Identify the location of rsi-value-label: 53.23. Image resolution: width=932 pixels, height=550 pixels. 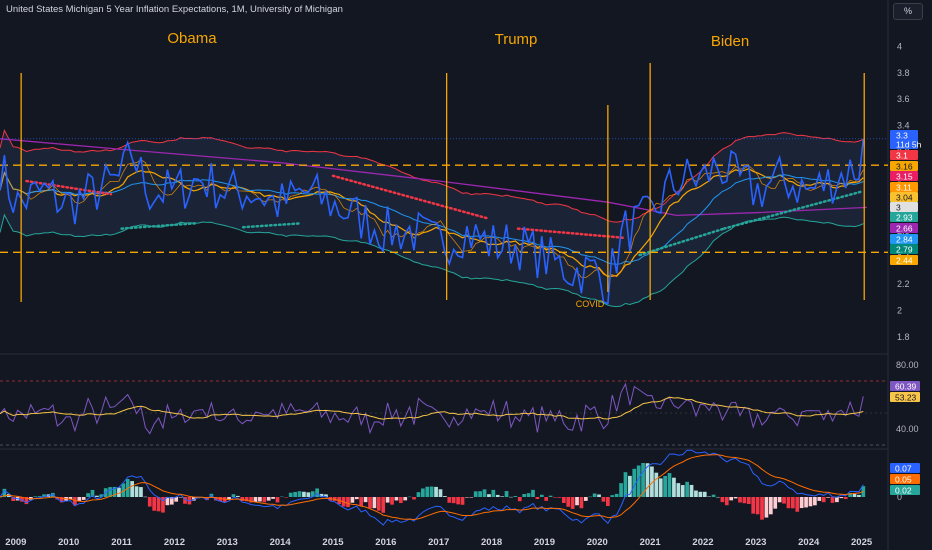
(905, 397).